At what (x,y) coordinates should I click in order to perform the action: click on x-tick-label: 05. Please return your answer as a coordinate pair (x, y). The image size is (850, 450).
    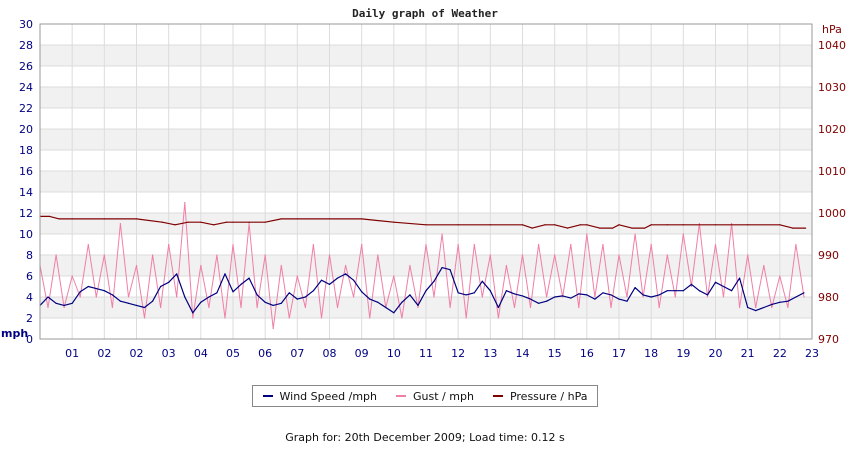
    Looking at the image, I should click on (233, 353).